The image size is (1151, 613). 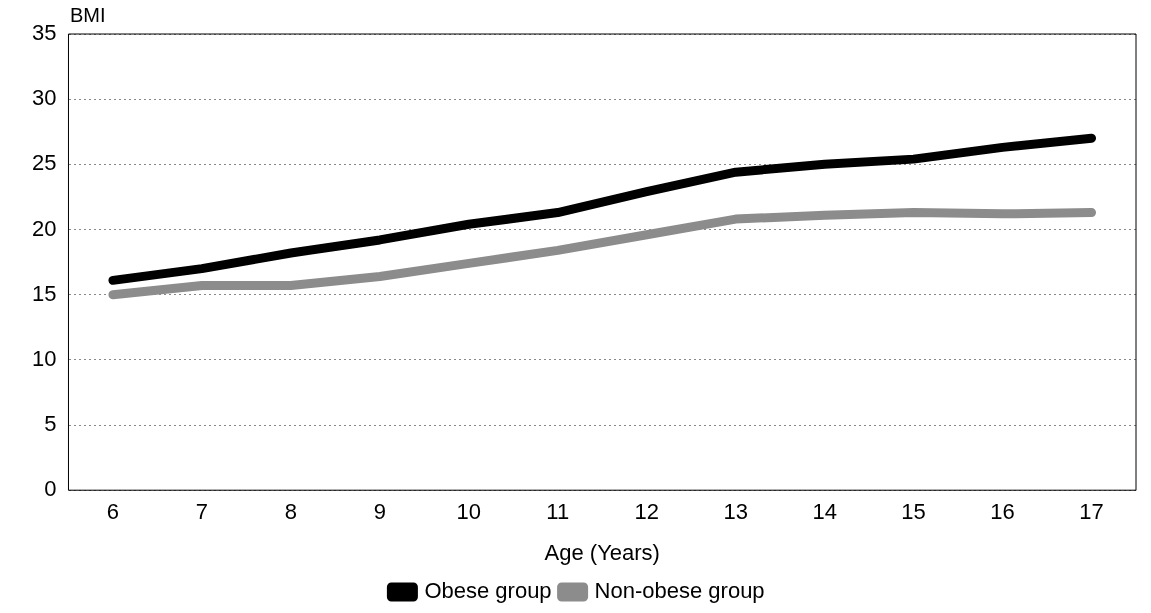 I want to click on x-tick-label: 13, so click(x=735, y=512).